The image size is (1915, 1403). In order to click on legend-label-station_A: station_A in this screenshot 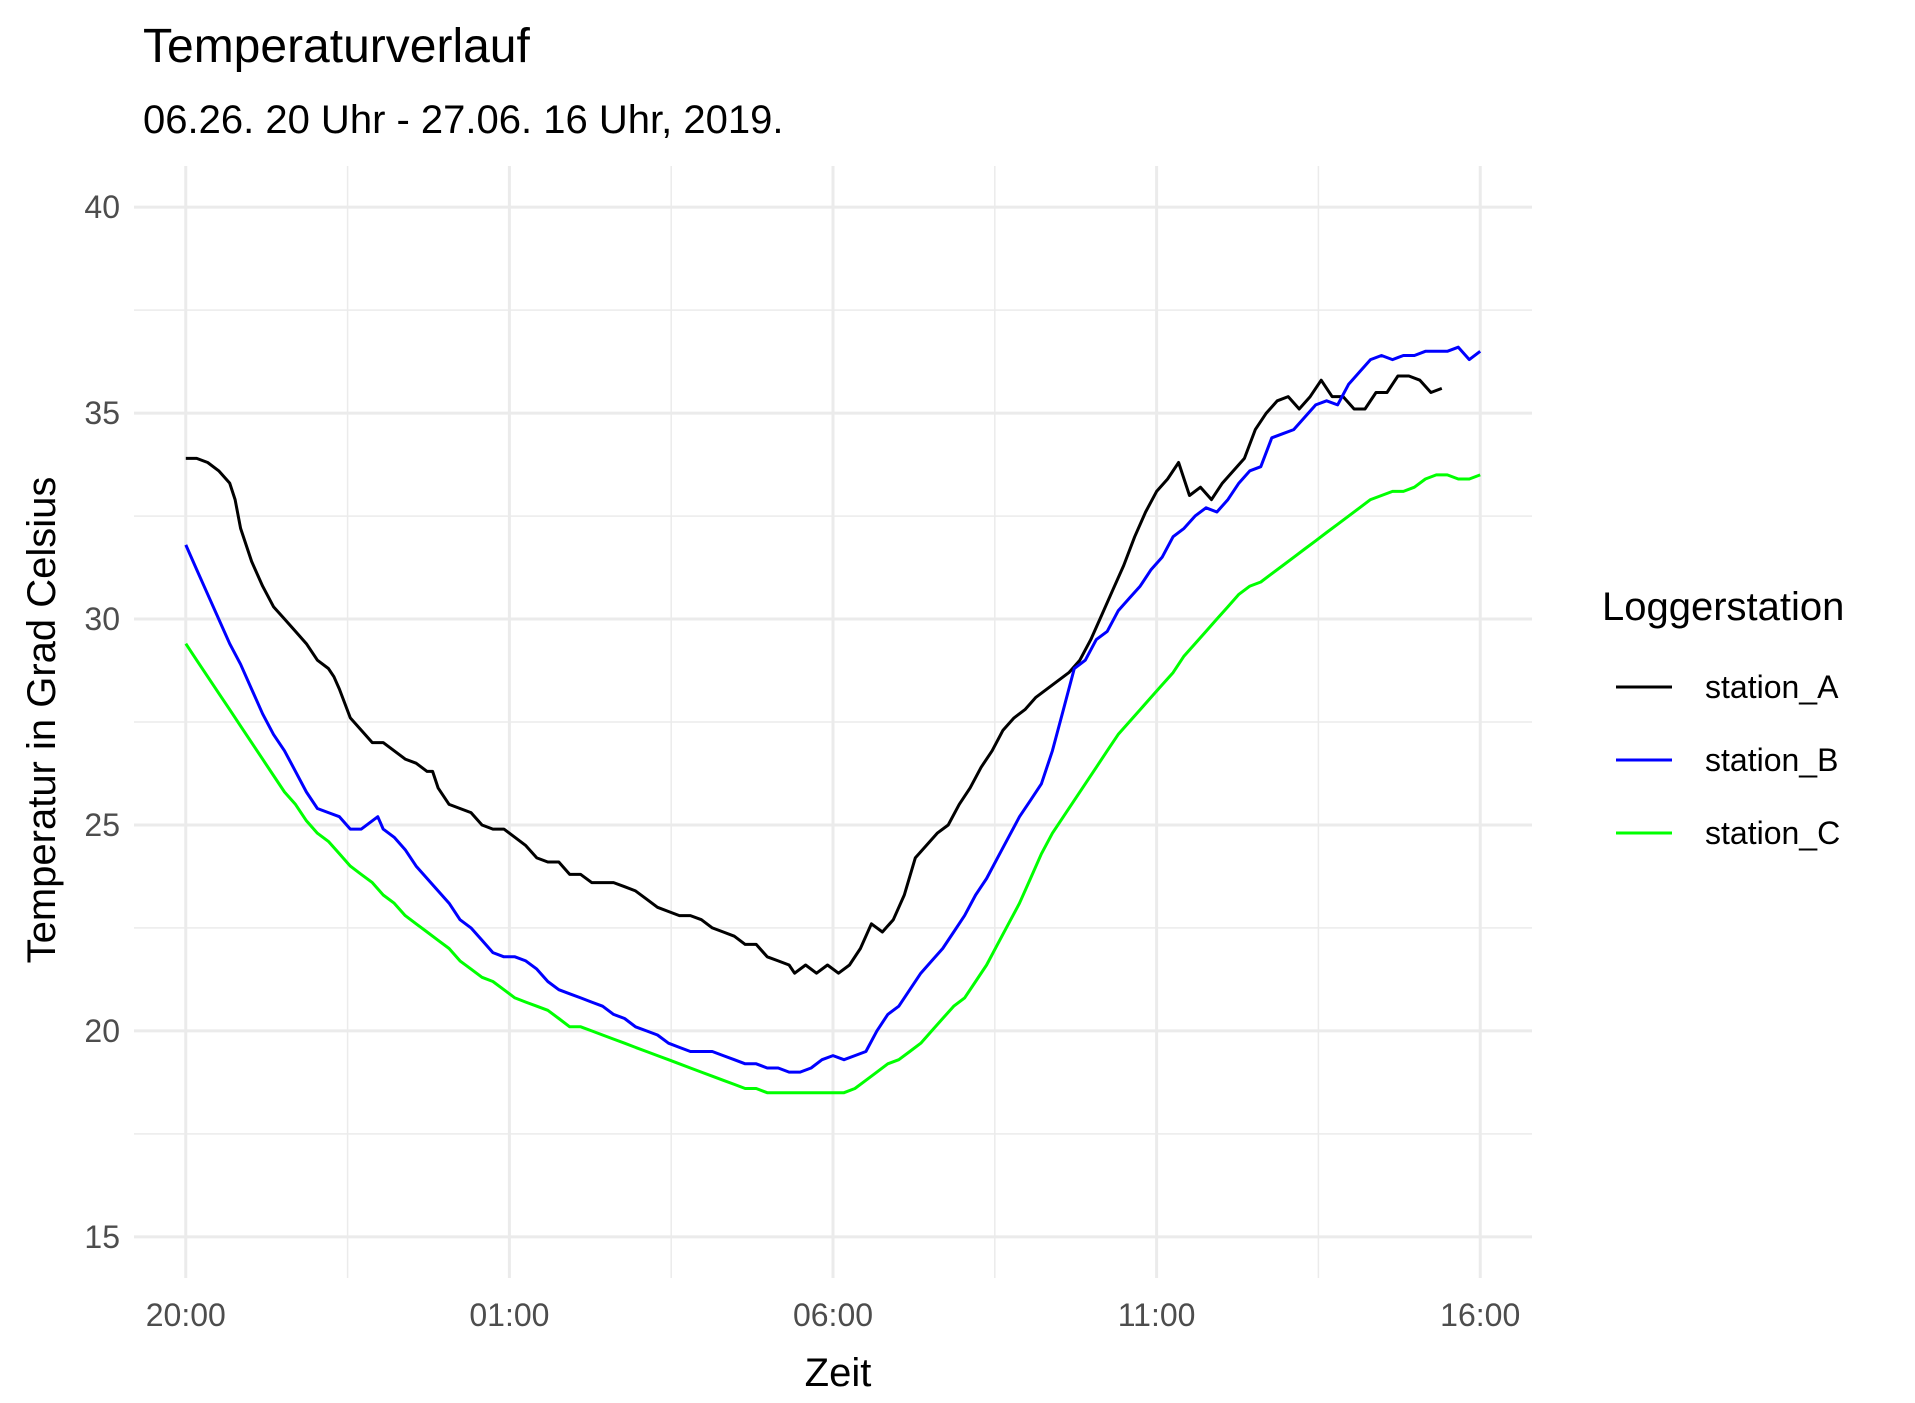, I will do `click(1772, 687)`.